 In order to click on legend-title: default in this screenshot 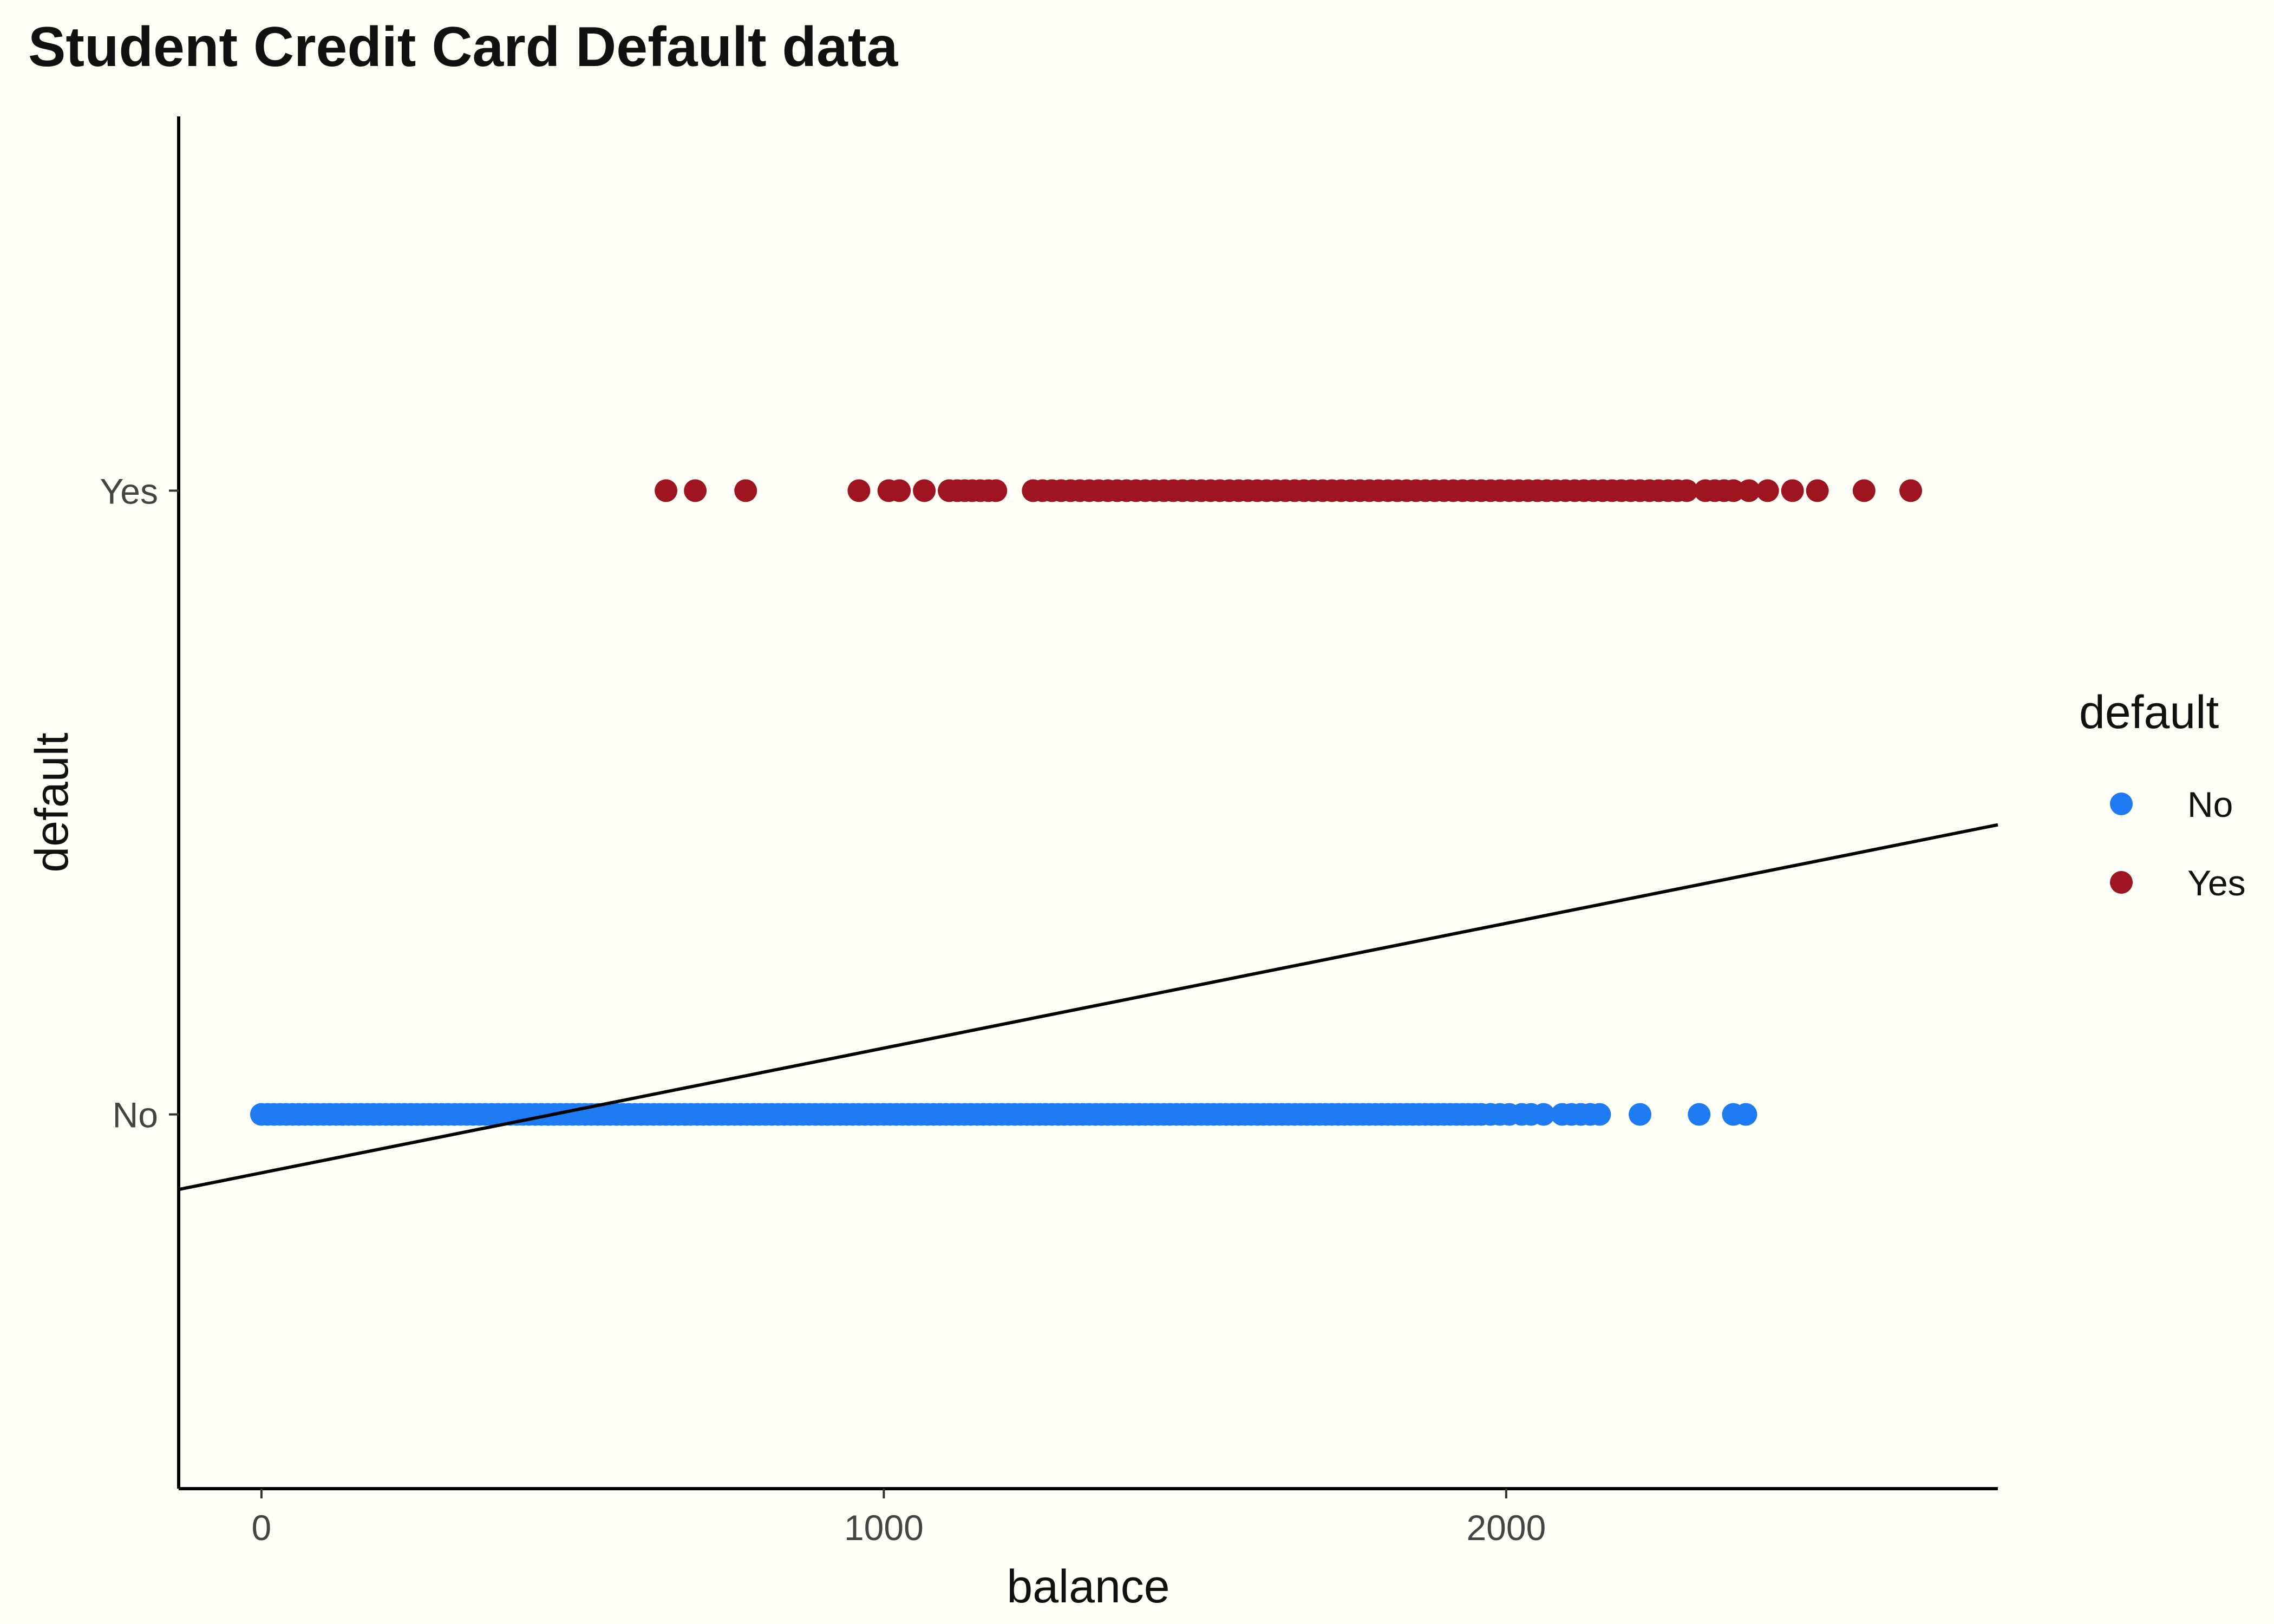, I will do `click(2149, 712)`.